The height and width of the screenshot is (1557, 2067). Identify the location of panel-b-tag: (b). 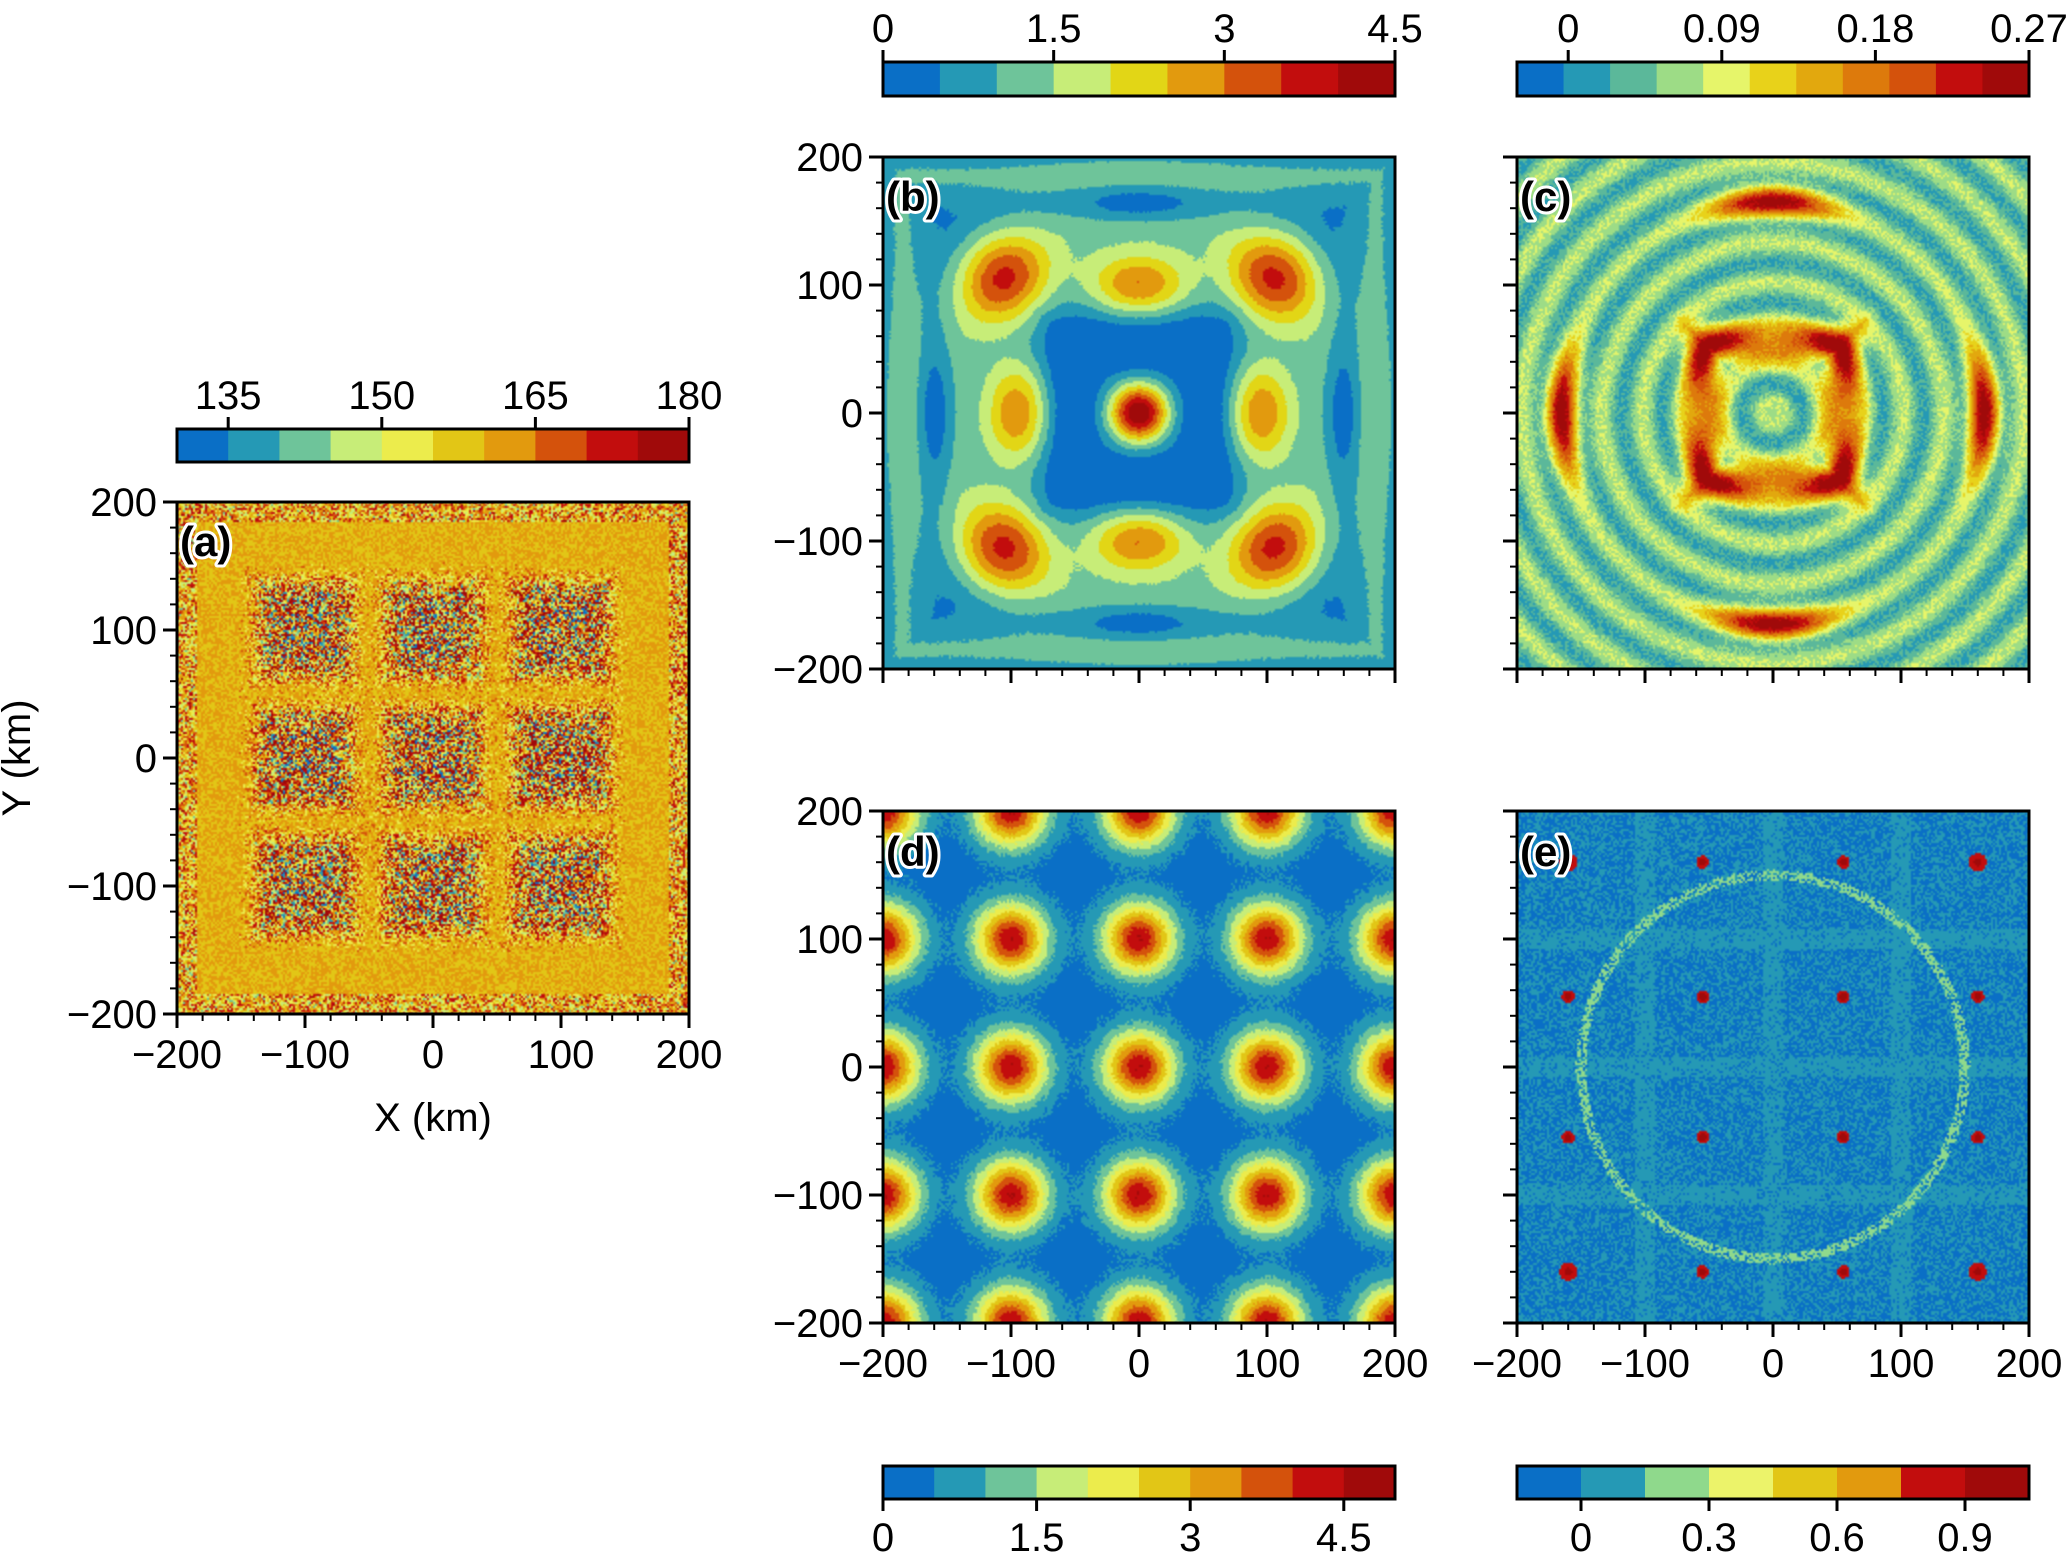
(913, 196).